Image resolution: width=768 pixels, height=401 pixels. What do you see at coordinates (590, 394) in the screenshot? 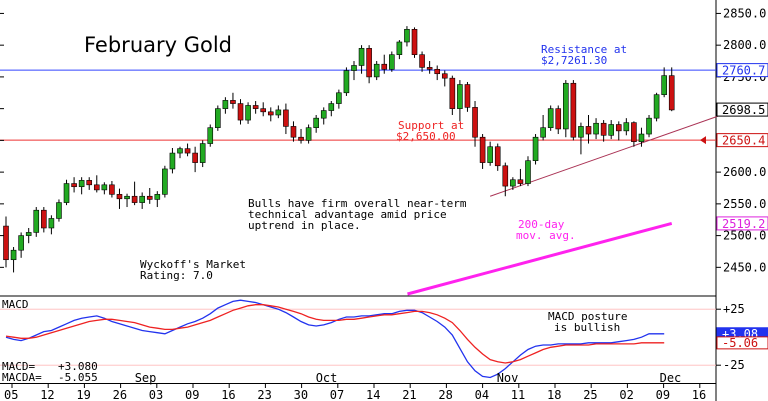
I see `time-tick-label: 25` at bounding box center [590, 394].